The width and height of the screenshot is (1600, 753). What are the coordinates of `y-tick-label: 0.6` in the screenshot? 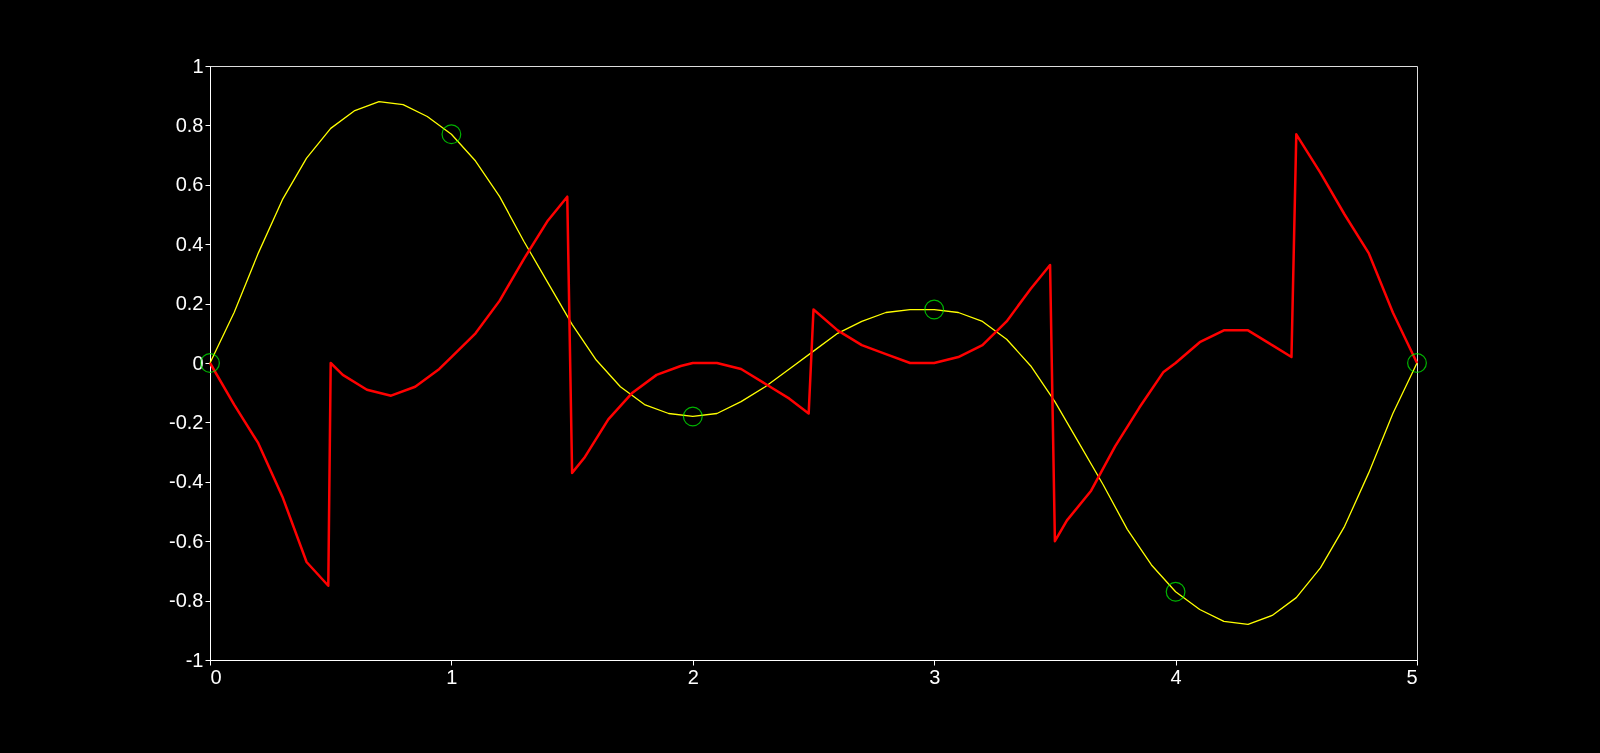 It's located at (189, 184).